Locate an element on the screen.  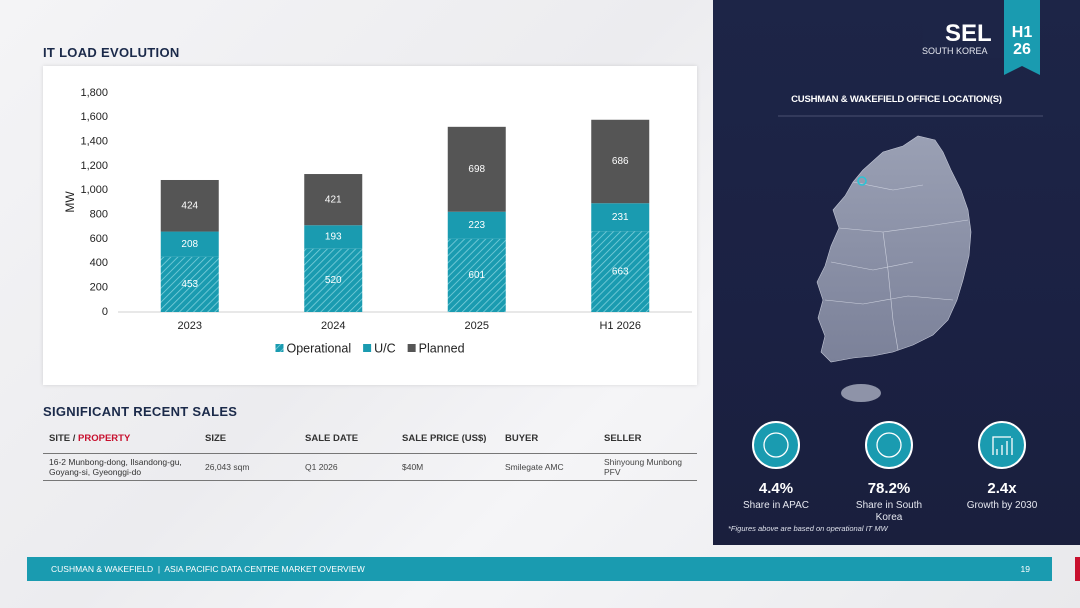
header-cell: SALE PRICE (US$) is located at coordinates (447, 438).